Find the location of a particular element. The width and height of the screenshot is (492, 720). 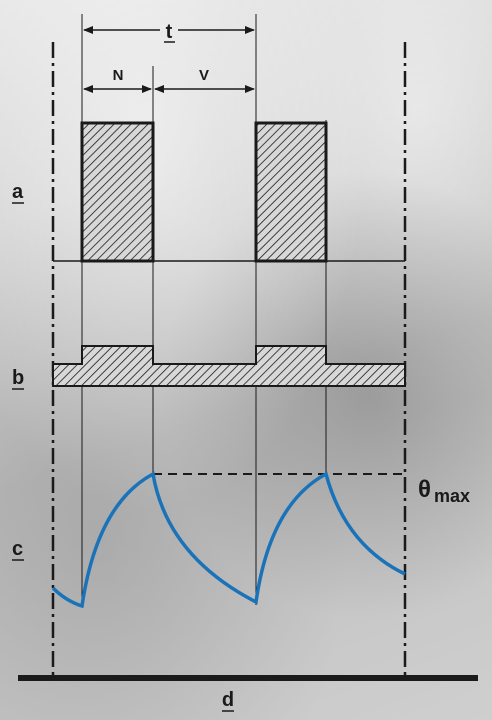

row-label-b: b is located at coordinates (18, 378).